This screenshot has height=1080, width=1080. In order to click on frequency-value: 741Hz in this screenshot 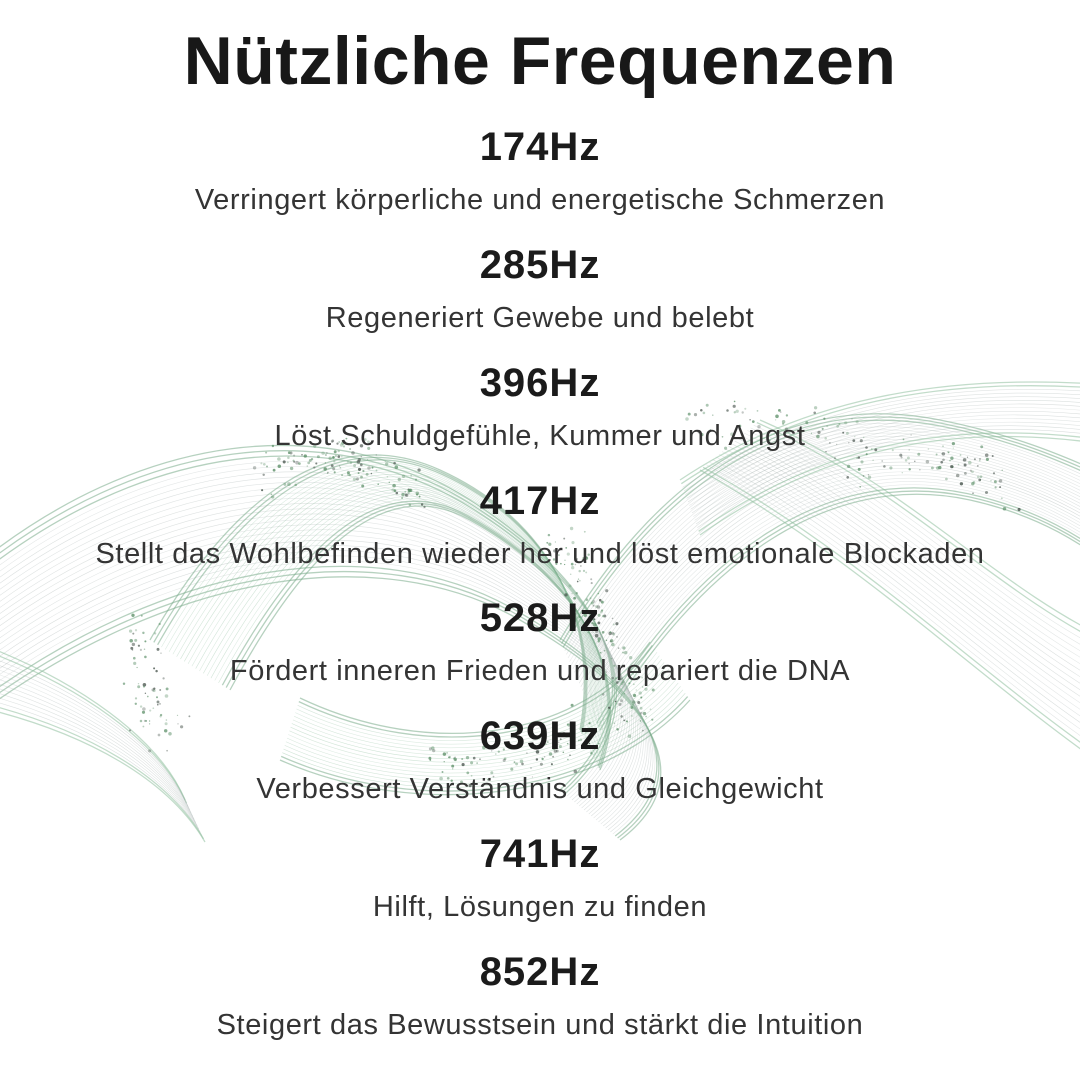, I will do `click(540, 853)`.